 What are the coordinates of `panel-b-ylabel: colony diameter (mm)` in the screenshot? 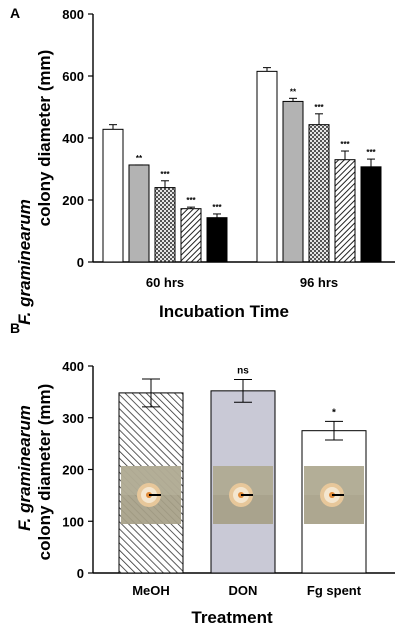 It's located at (44, 472).